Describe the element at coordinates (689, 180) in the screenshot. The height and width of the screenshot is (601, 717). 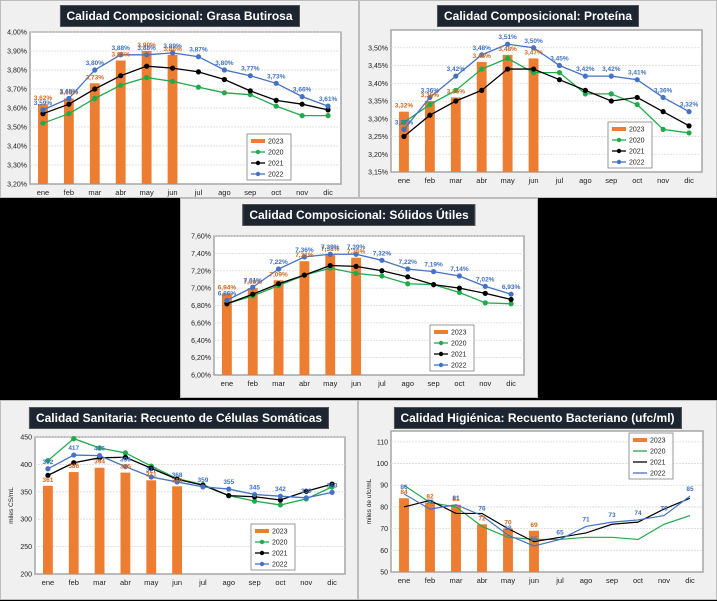
I see `x-tick-label: dic` at that location.